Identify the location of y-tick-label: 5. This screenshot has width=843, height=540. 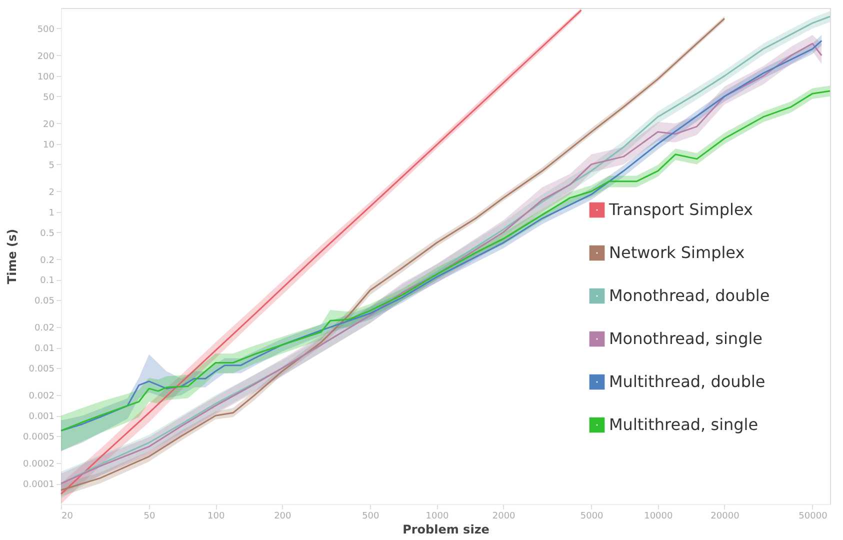
(51, 165).